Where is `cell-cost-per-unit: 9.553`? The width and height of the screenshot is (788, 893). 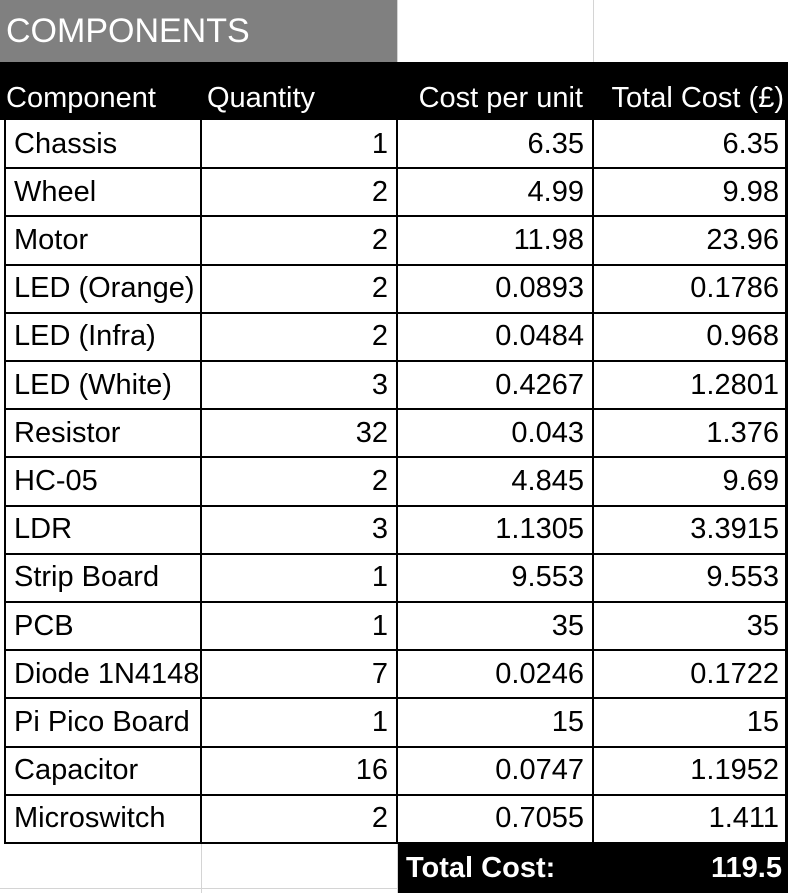 cell-cost-per-unit: 9.553 is located at coordinates (547, 577).